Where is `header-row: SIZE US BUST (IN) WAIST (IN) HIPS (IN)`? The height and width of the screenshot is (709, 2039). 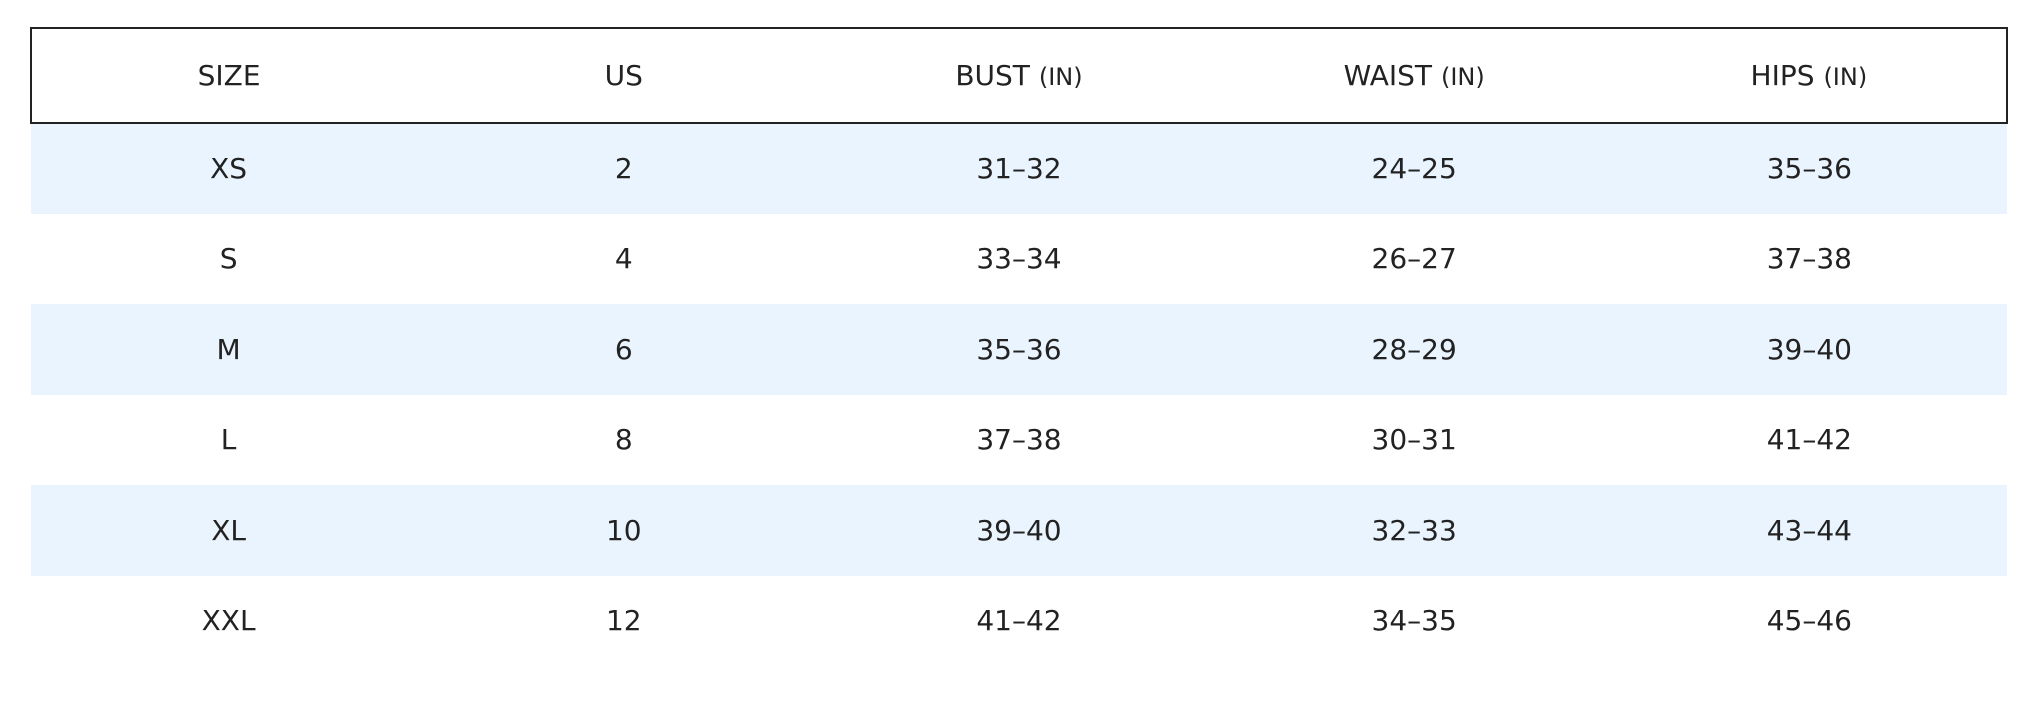
header-row: SIZE US BUST (IN) WAIST (IN) HIPS (IN) is located at coordinates (1019, 75).